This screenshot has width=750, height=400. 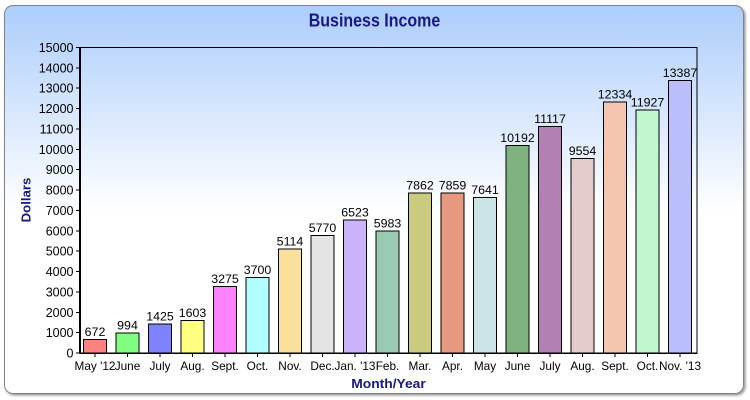 What do you see at coordinates (485, 190) in the screenshot?
I see `svg-text: 7641` at bounding box center [485, 190].